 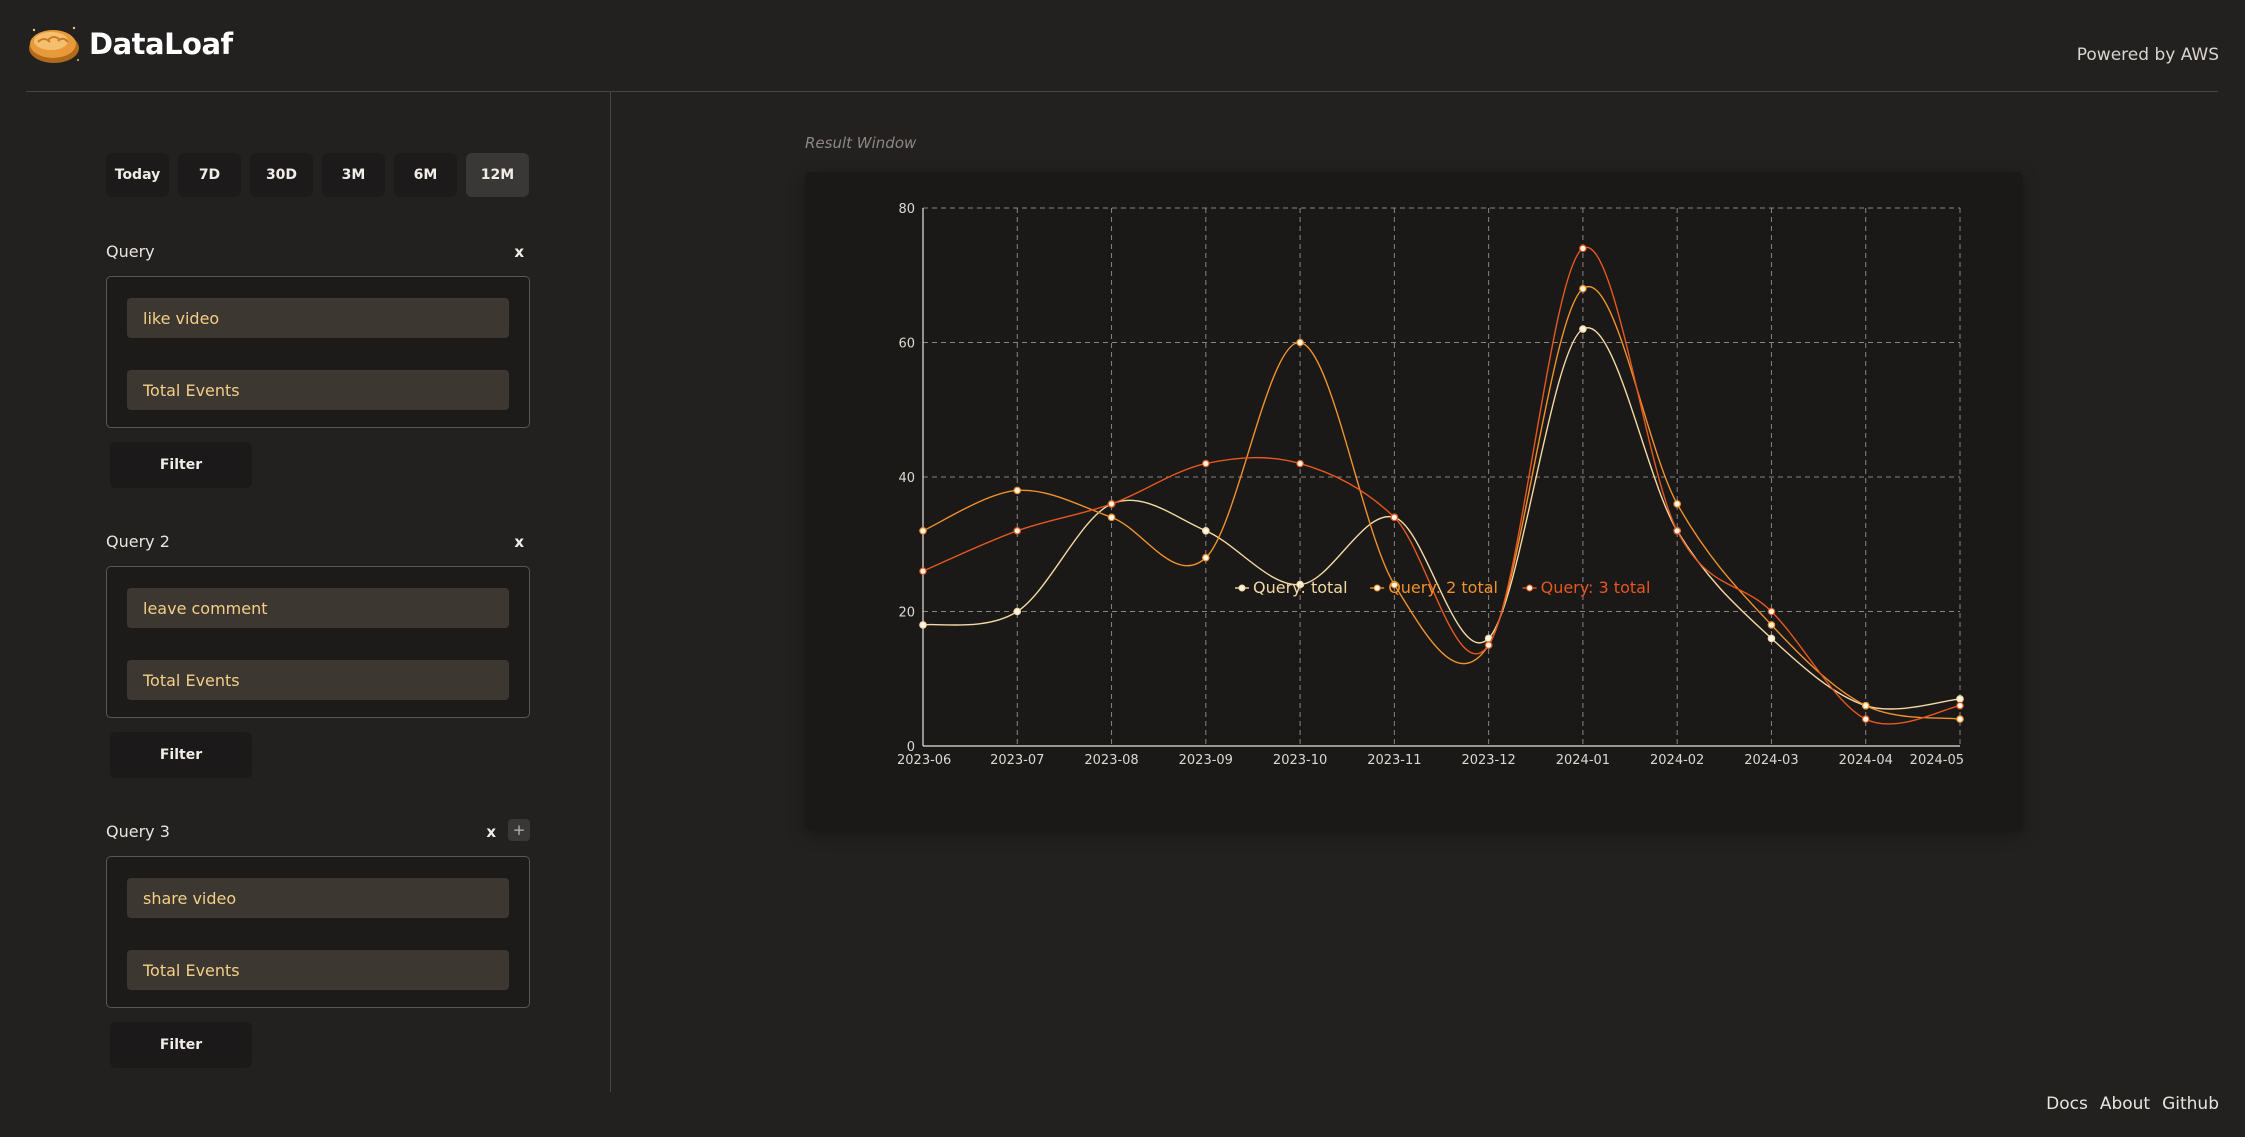 I want to click on docs-link: Docs, so click(x=2067, y=1104).